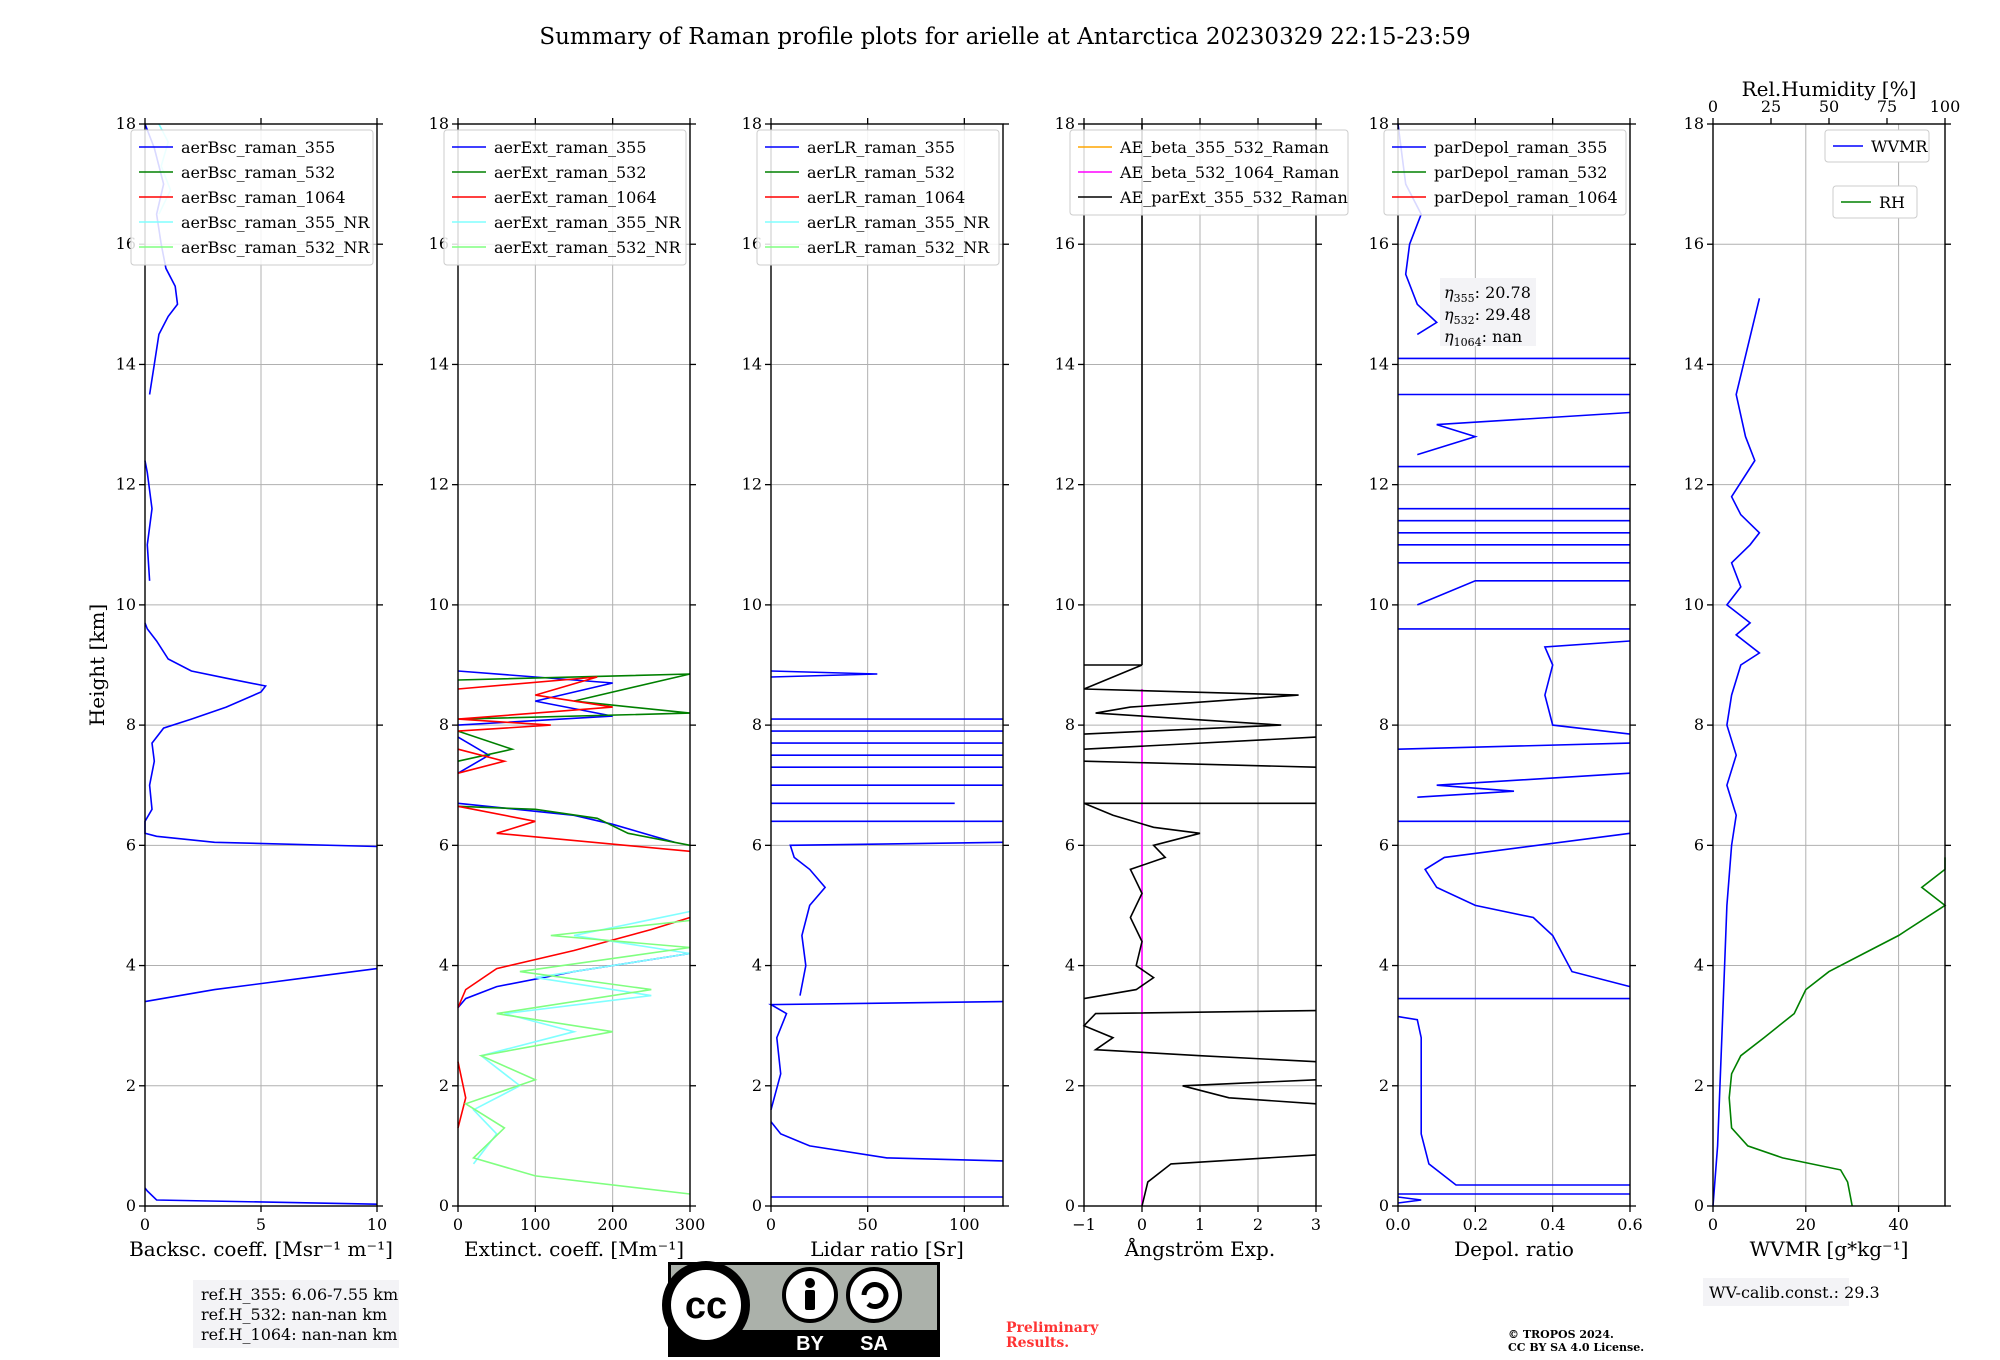 Image resolution: width=2000 pixels, height=1360 pixels. I want to click on legend-rh: RH, so click(1875, 202).